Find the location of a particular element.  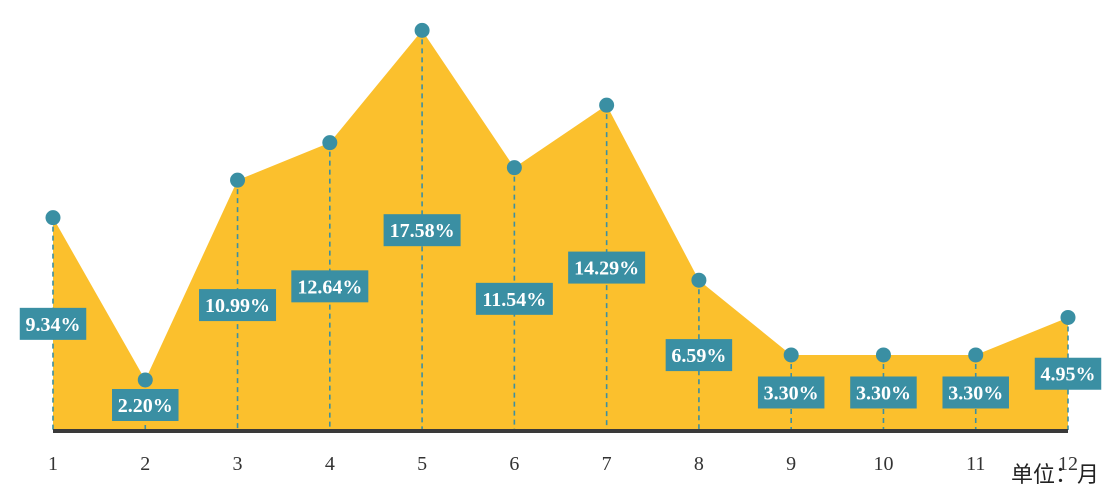

data-label: 11.54% is located at coordinates (514, 298).